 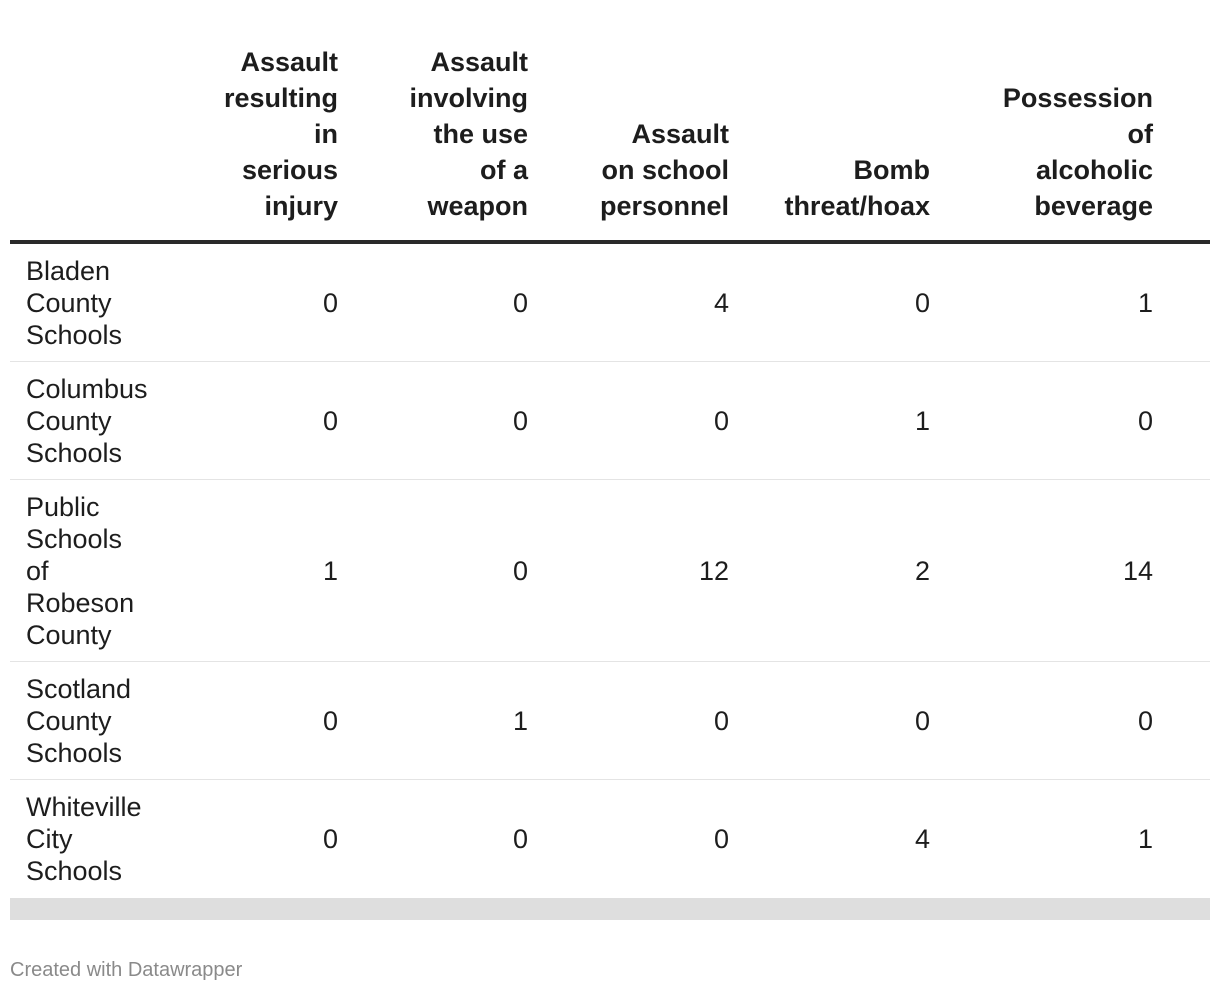 I want to click on table-cell: 2, so click(x=922, y=570).